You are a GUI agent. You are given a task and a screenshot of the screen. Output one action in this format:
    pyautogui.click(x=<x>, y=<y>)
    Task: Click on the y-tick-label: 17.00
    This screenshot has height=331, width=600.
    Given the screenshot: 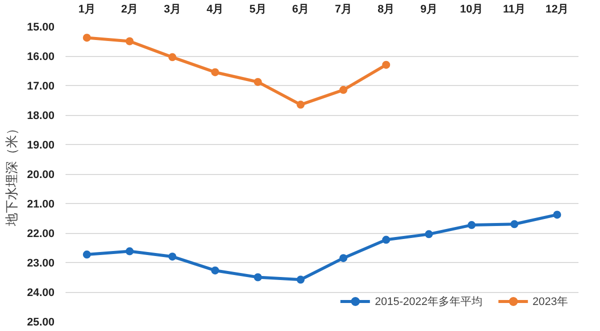 What is the action you would take?
    pyautogui.click(x=40, y=86)
    